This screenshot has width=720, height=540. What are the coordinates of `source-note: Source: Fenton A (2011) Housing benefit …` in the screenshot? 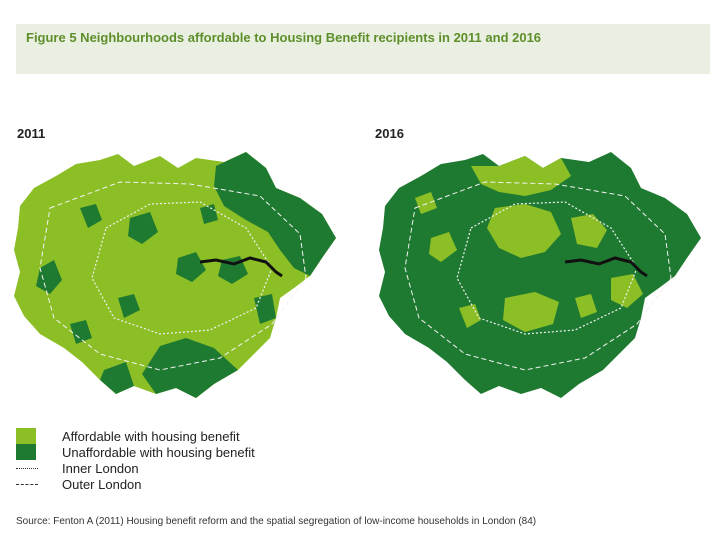 It's located at (276, 521).